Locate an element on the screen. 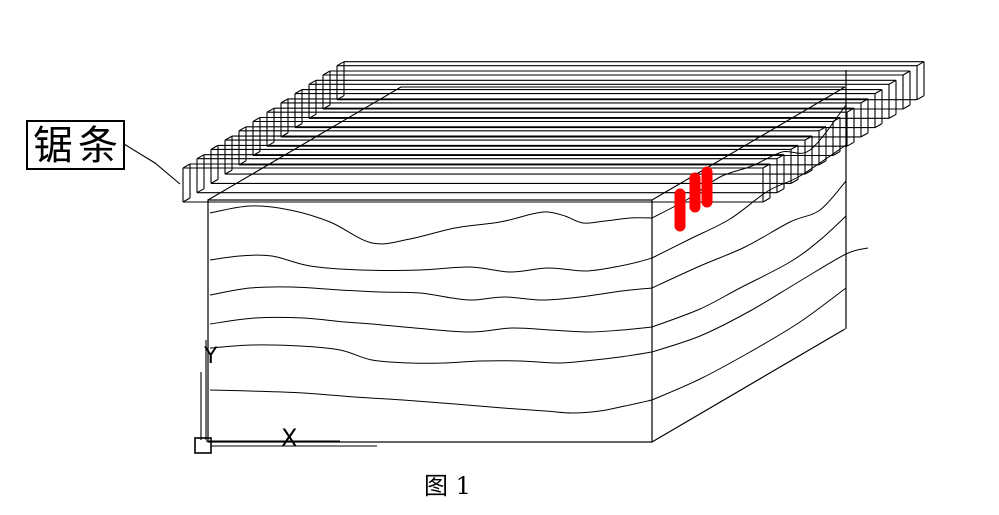  figure-caption: 图 1 is located at coordinates (447, 486).